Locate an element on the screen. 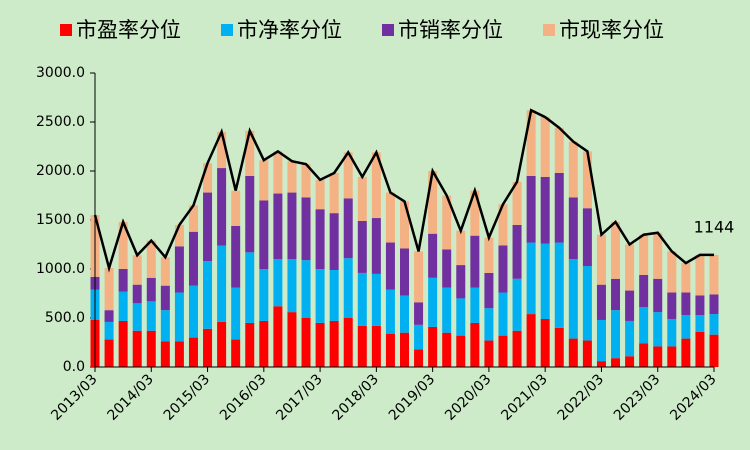 The image size is (750, 450). y-tick-label: 2000.0 is located at coordinates (60, 171).